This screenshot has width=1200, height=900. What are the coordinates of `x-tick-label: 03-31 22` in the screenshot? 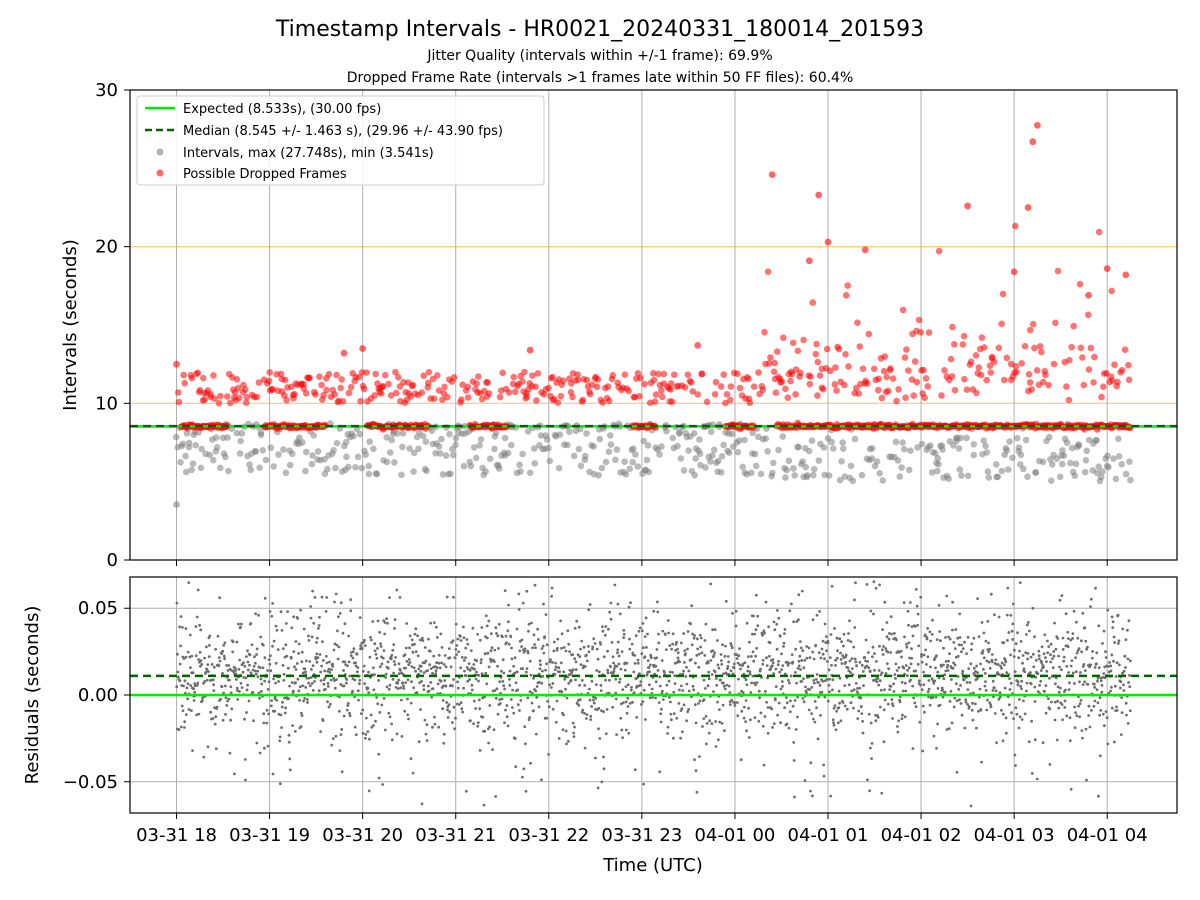 It's located at (548, 835).